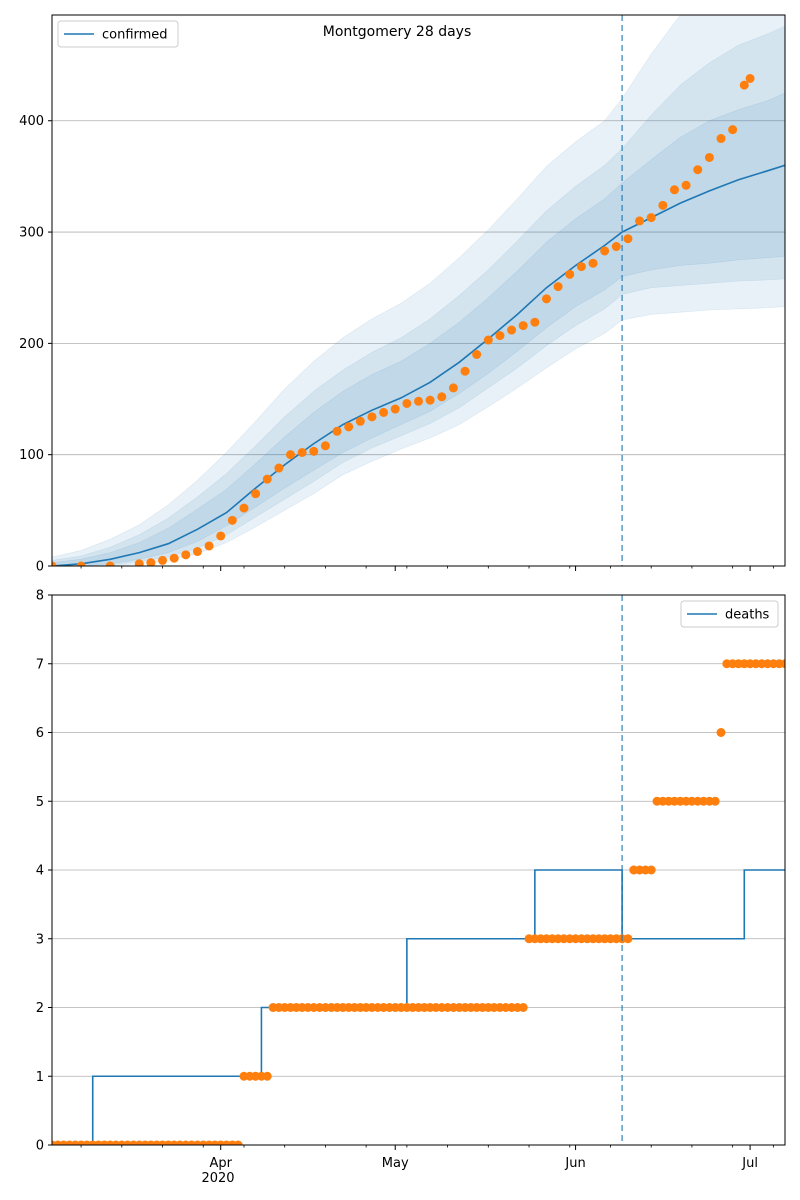  I want to click on deaths-y-tick-label: 4, so click(40, 871).